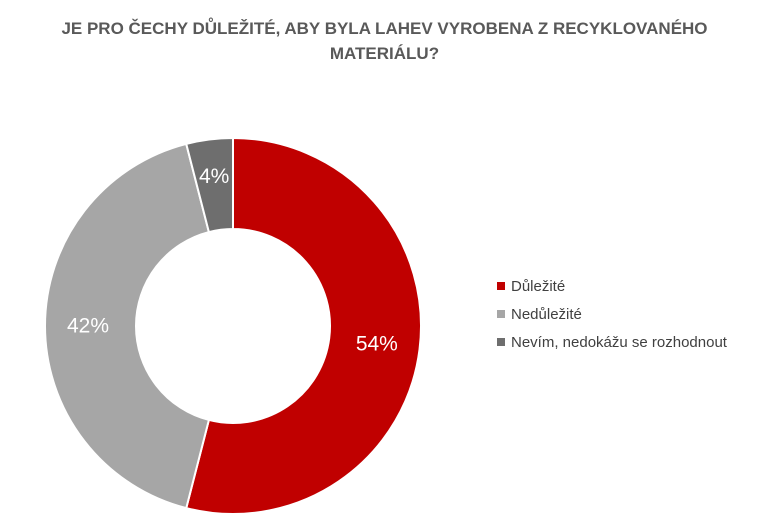 This screenshot has height=523, width=769. What do you see at coordinates (377, 344) in the screenshot?
I see `slice-label-dulezite: 54%` at bounding box center [377, 344].